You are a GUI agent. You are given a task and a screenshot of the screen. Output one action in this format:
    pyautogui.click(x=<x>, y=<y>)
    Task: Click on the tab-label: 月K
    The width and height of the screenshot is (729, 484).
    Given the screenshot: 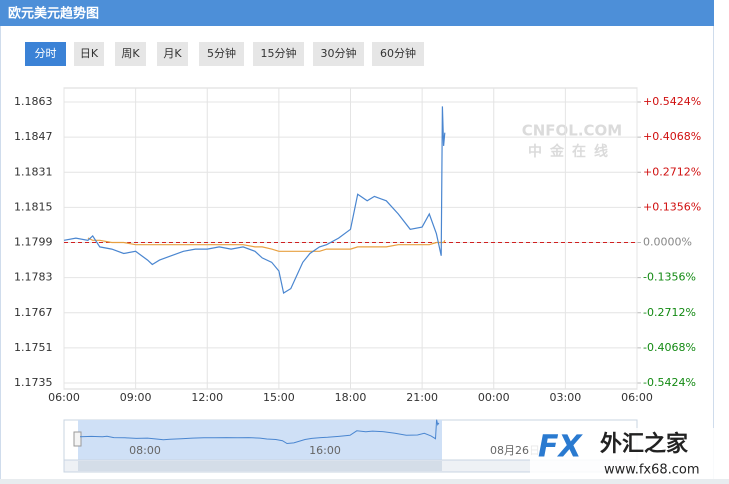 What is the action you would take?
    pyautogui.click(x=172, y=53)
    